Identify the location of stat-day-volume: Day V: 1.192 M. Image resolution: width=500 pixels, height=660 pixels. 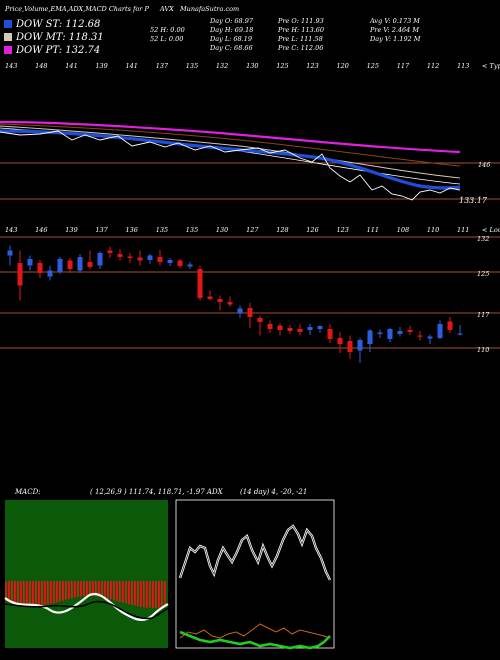
(395, 39).